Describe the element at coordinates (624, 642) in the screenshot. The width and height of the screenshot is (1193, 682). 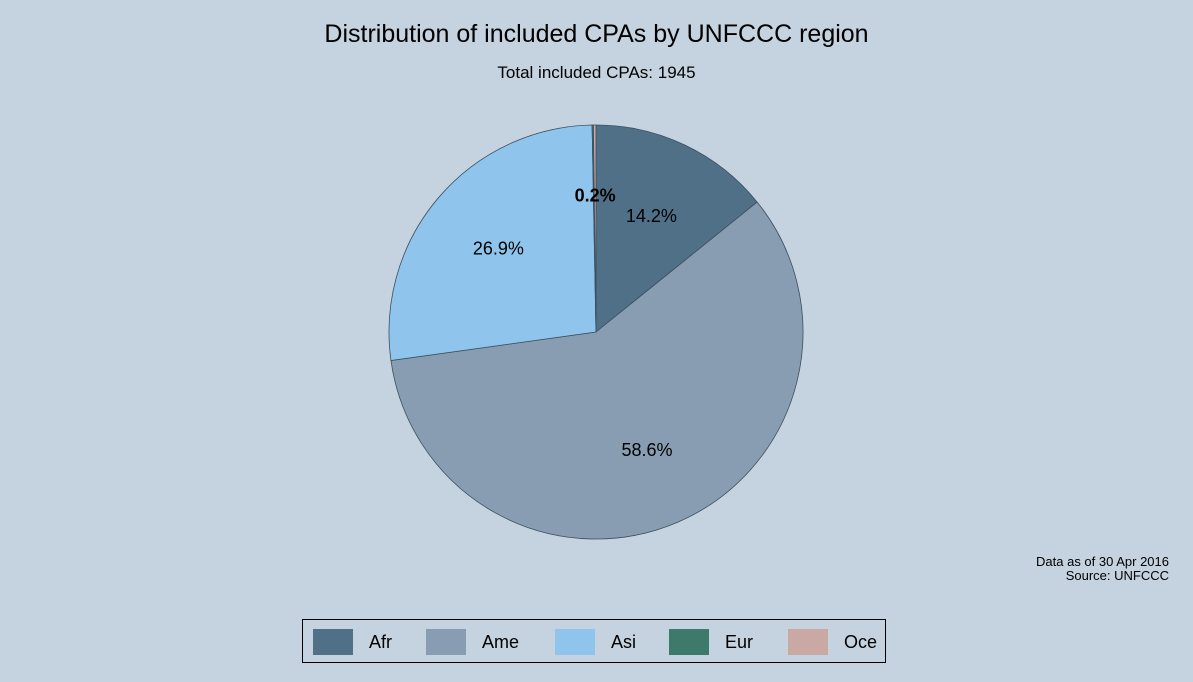
I see `legend-label-asi: Asi` at that location.